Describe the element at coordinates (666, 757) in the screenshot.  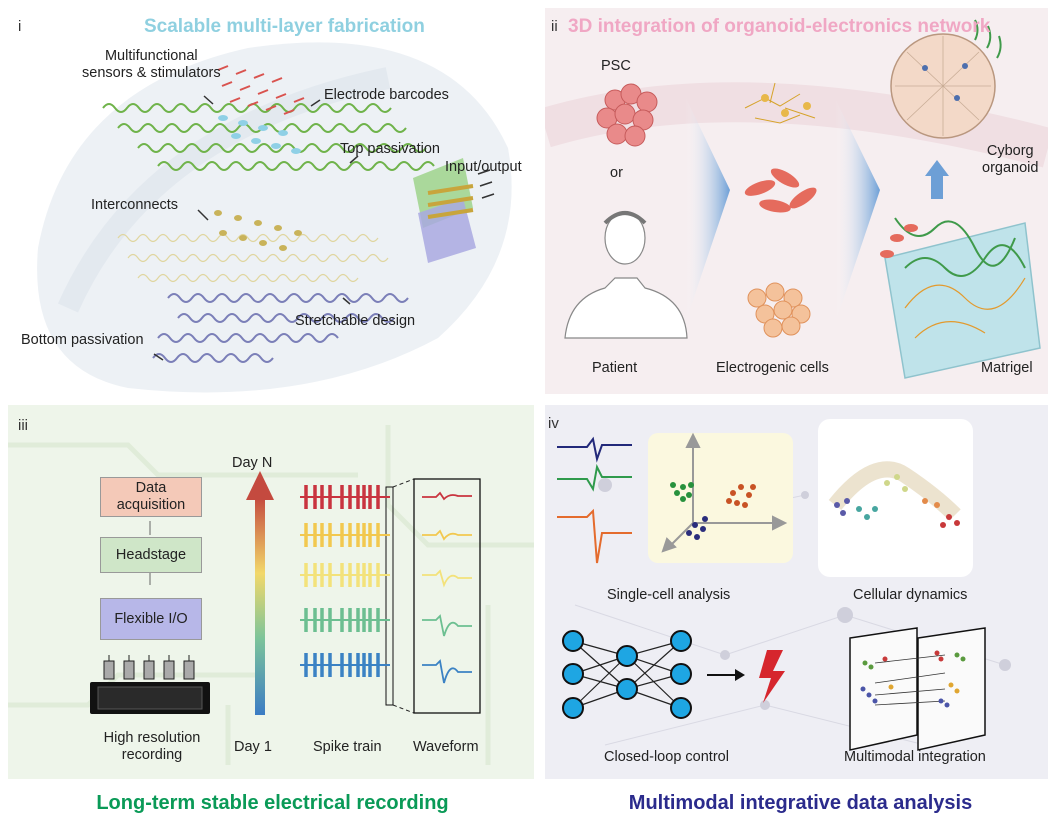
I see `label-closed-loop-control: Closed-loop control` at that location.